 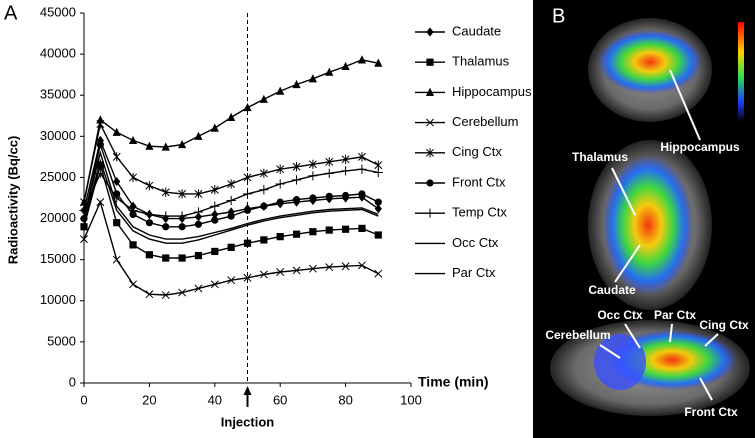 What do you see at coordinates (577, 335) in the screenshot?
I see `region-label: Cerebellum` at bounding box center [577, 335].